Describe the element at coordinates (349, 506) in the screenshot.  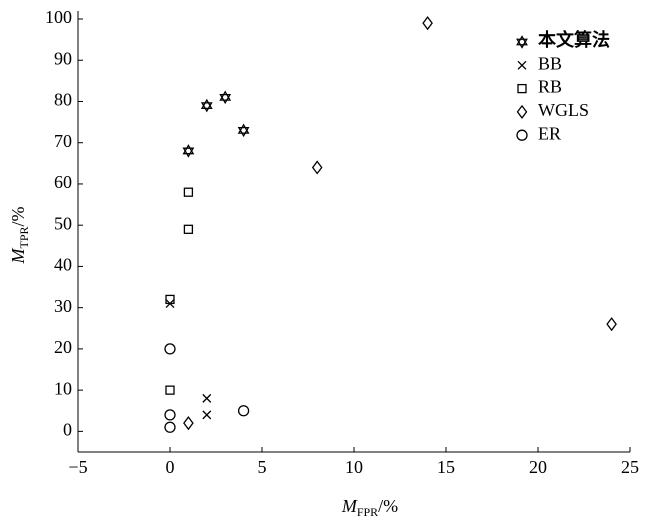
I see `x-label-main: M` at that location.